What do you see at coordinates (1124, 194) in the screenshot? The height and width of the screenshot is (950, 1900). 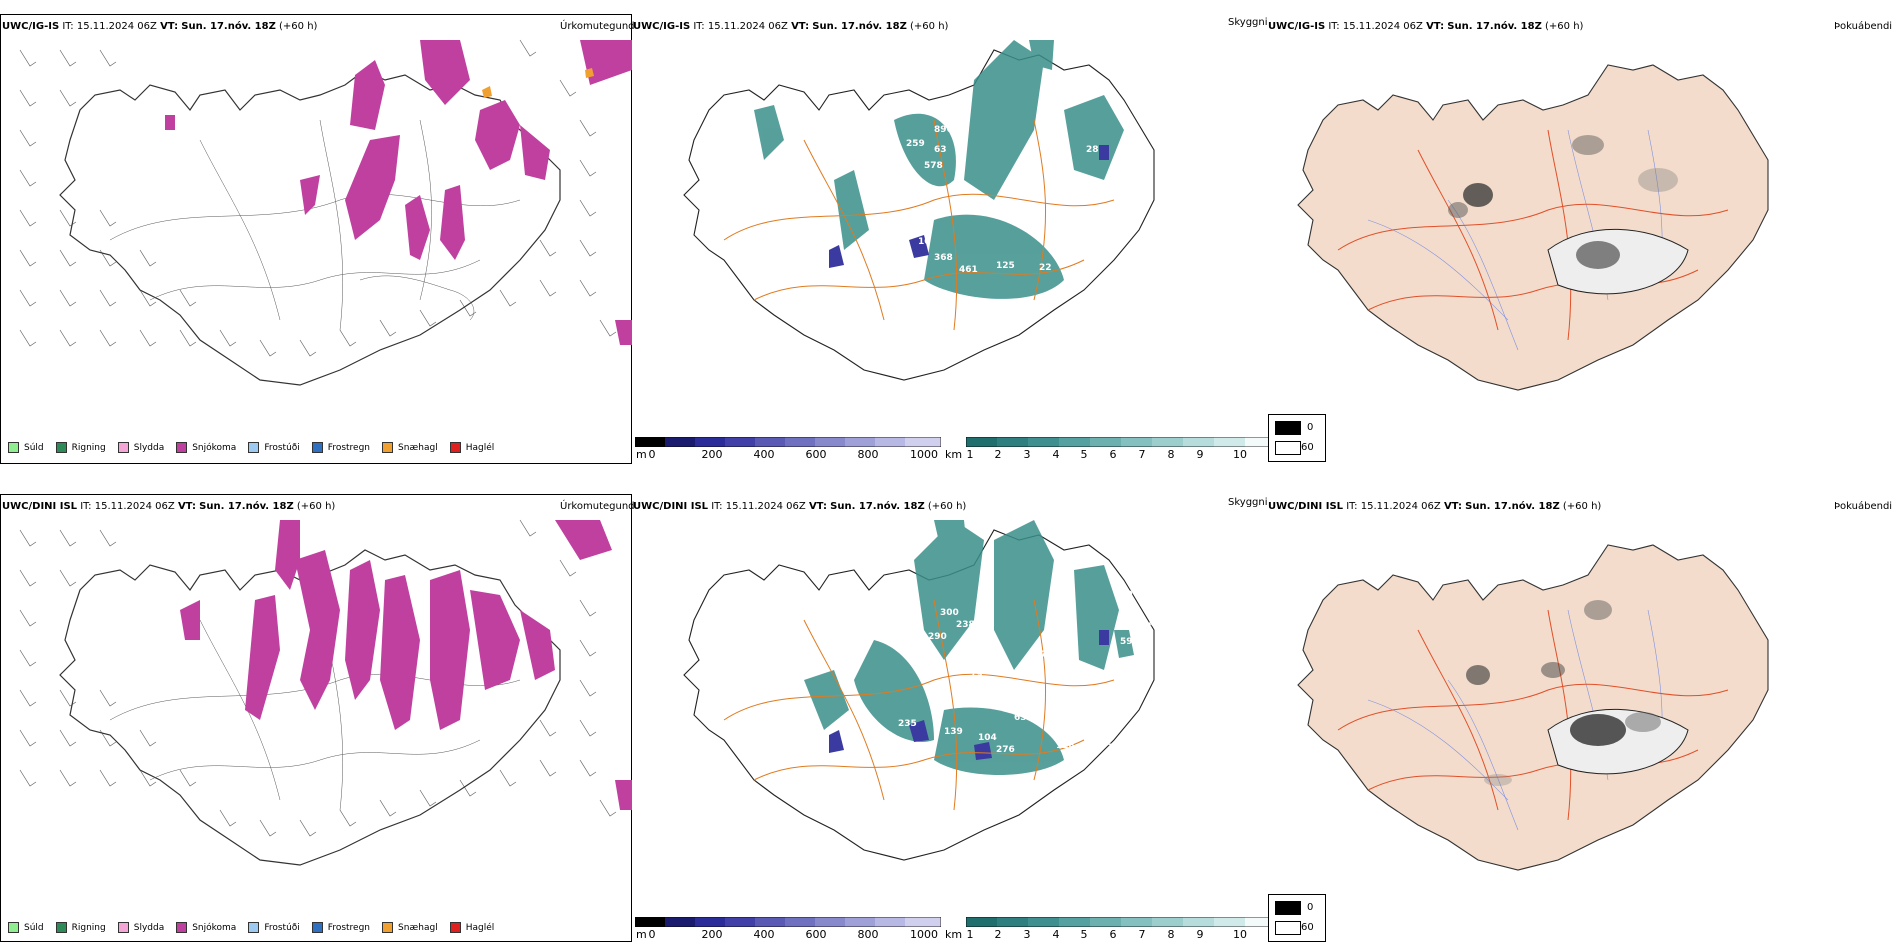 I see `cloudbase-value: 48` at bounding box center [1124, 194].